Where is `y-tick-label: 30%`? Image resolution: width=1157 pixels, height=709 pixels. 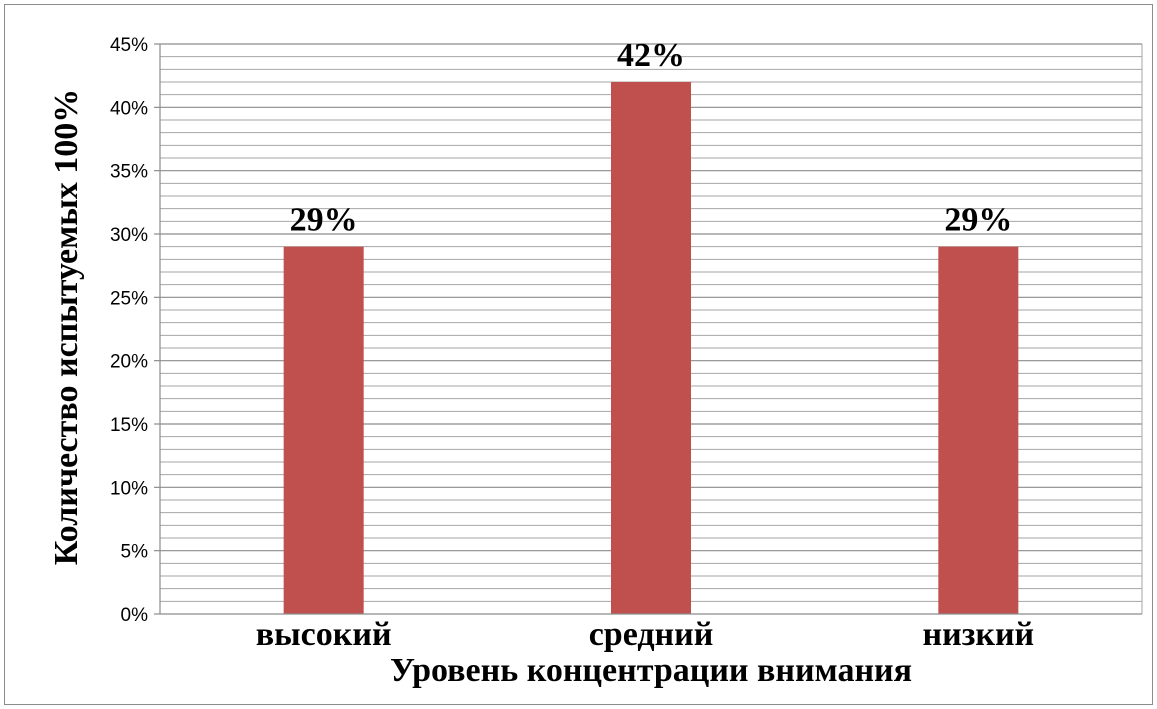 y-tick-label: 30% is located at coordinates (129, 235).